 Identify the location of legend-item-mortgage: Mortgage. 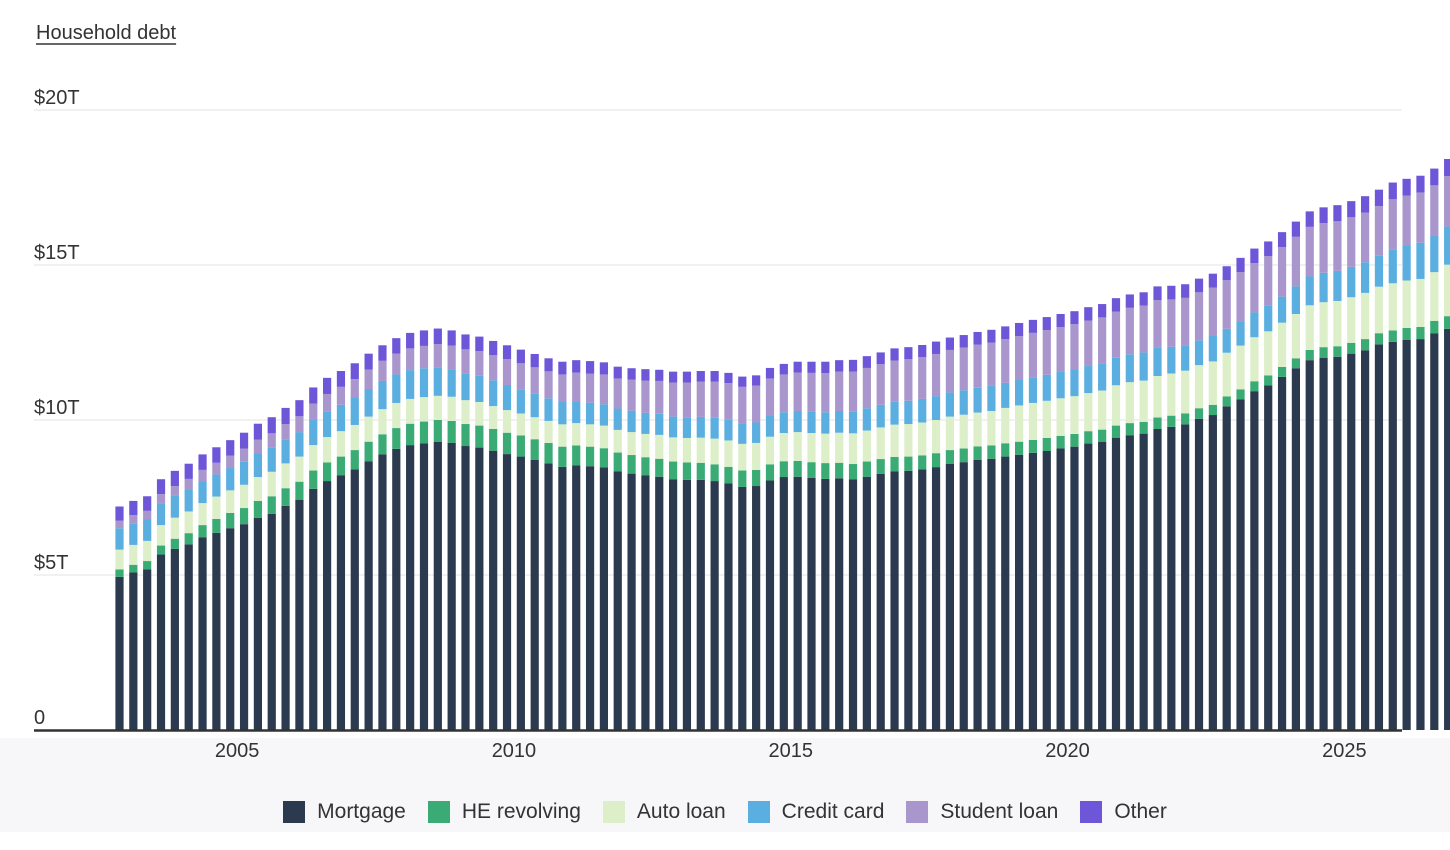
(344, 812).